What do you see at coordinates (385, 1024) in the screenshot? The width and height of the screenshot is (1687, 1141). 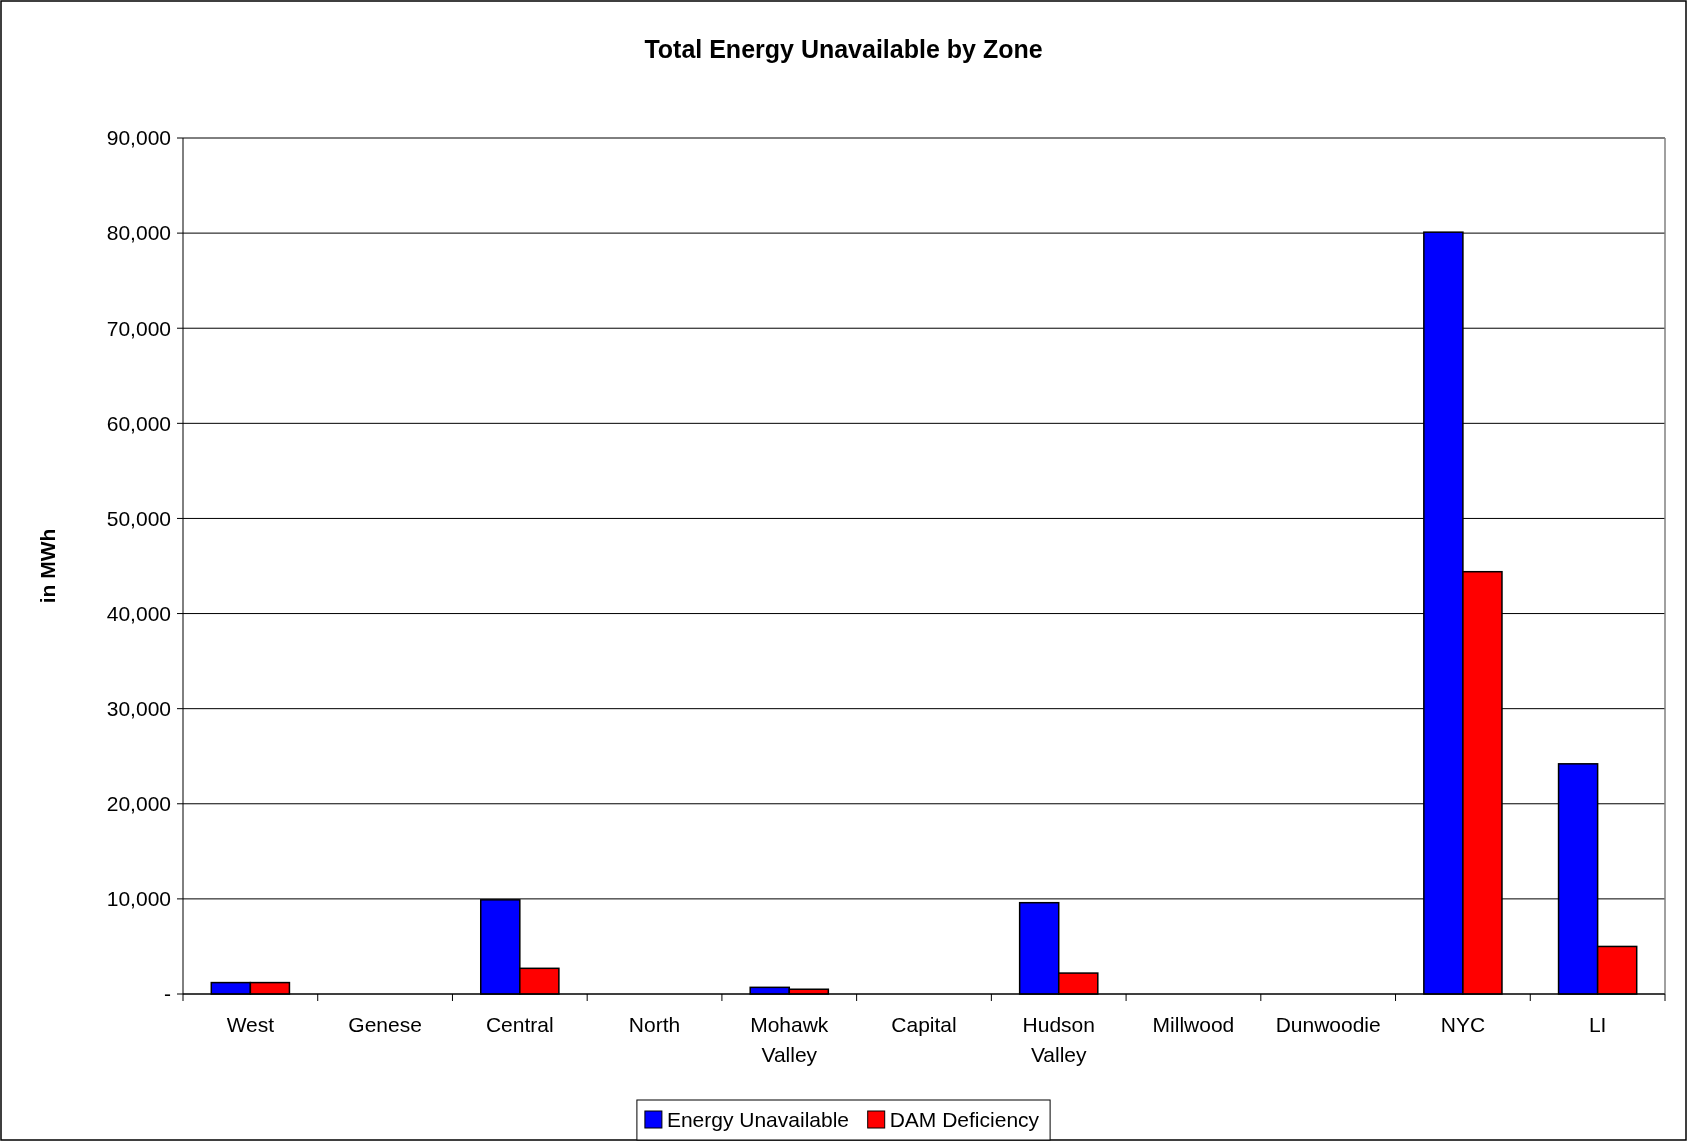 I see `x-tick-label: Genese` at bounding box center [385, 1024].